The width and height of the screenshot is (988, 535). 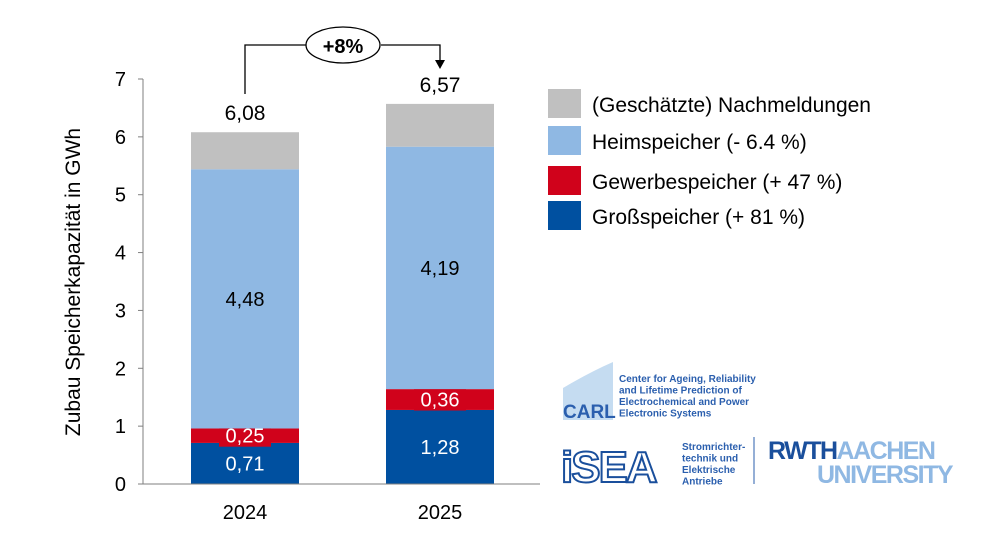 I want to click on y-axis-label: Zubau Speicherkapazität in GWh, so click(x=73, y=282).